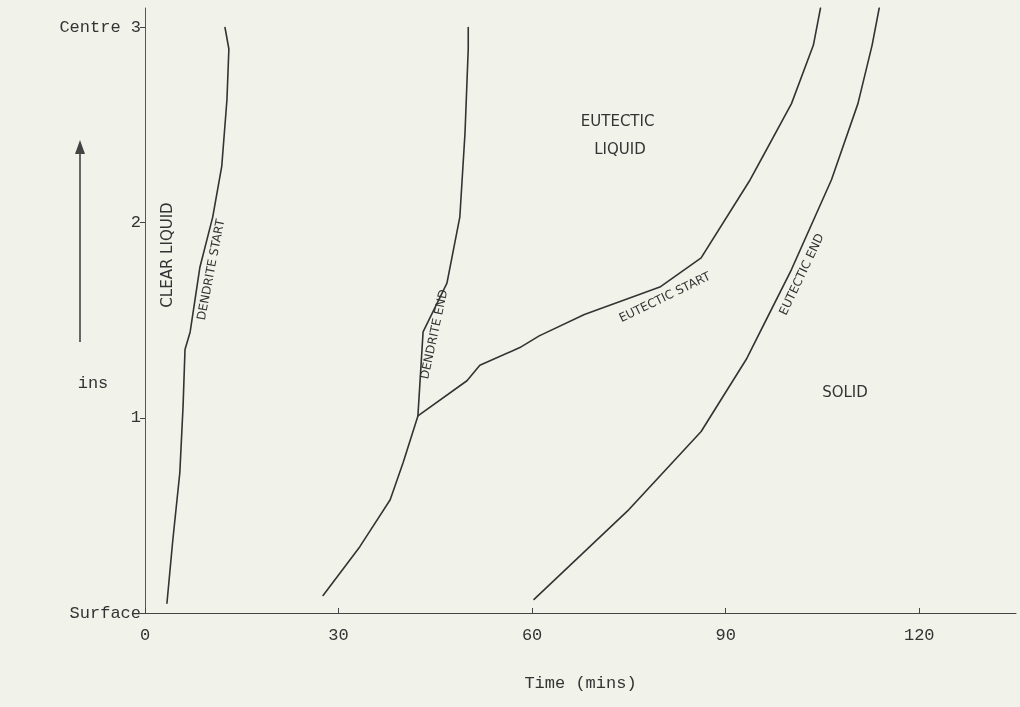 The image size is (1020, 707). I want to click on x-tick-label: 90, so click(725, 635).